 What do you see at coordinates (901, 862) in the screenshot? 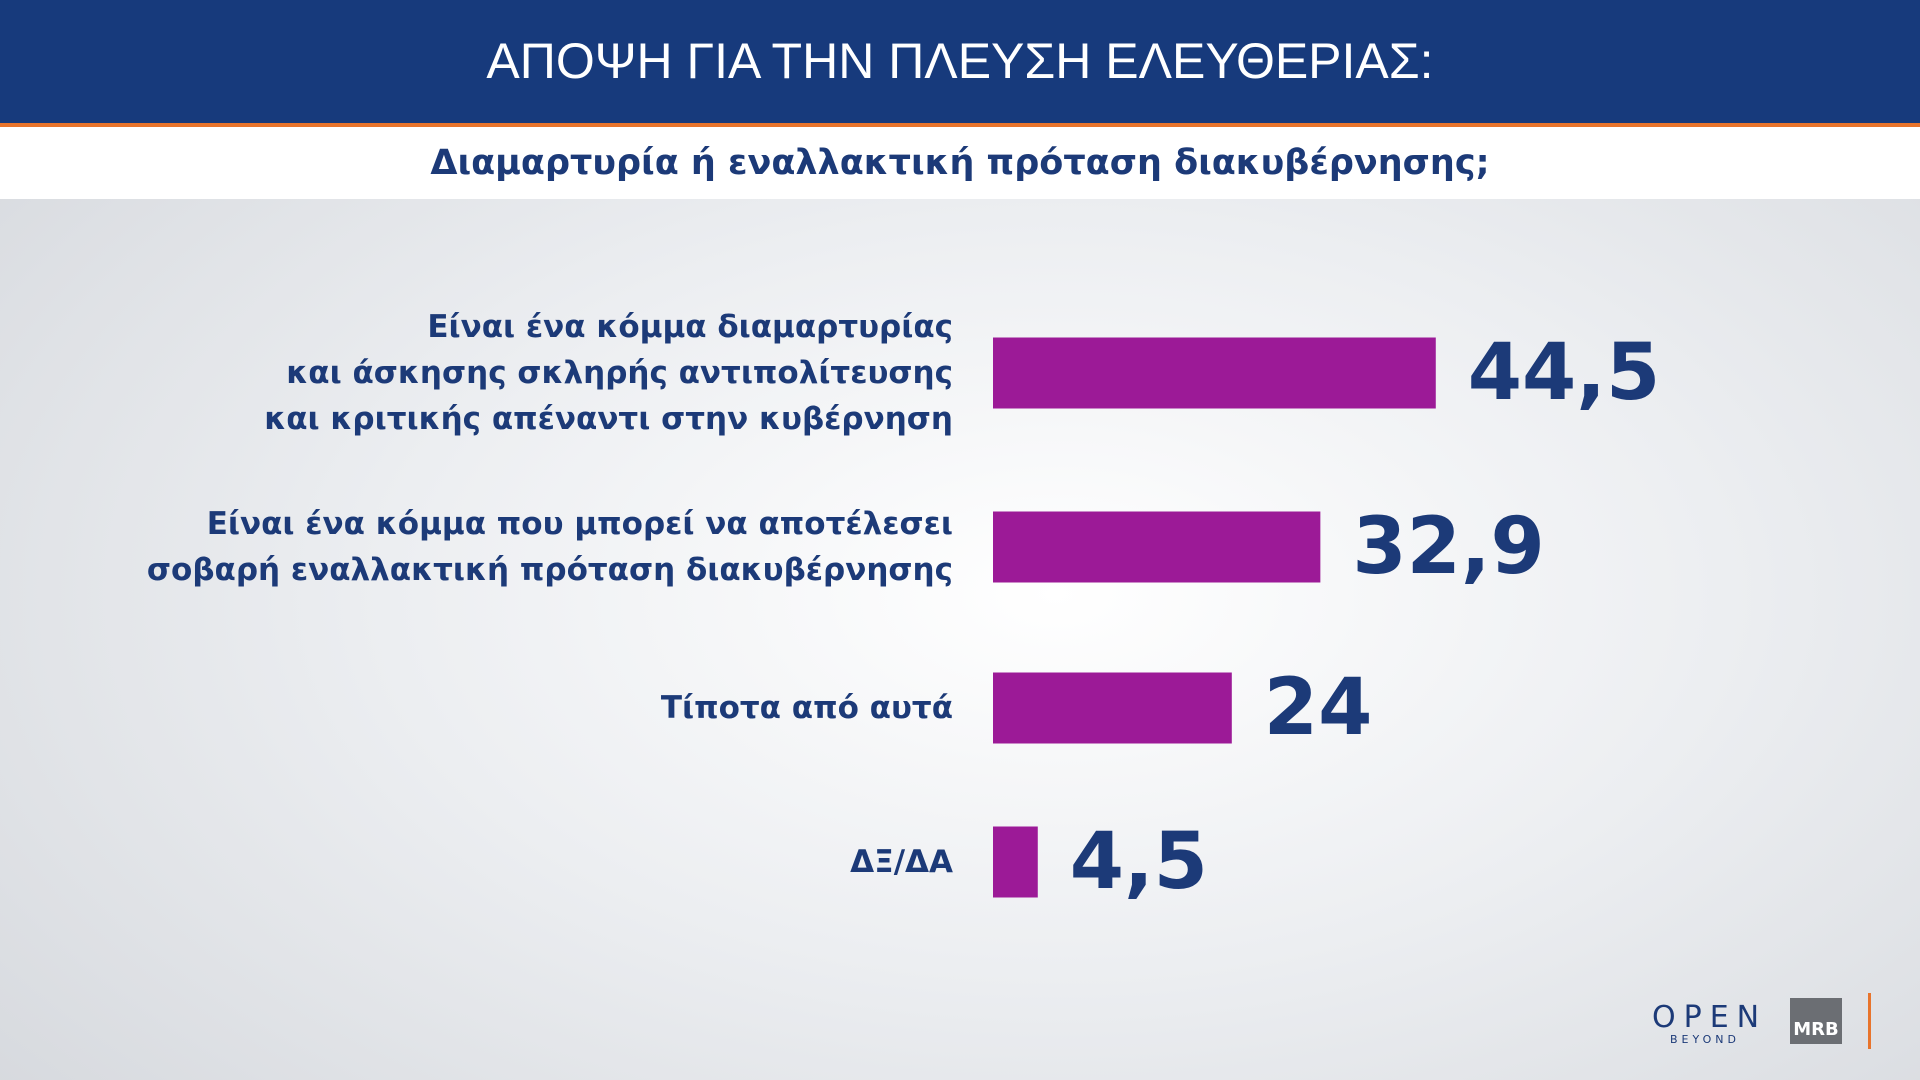
I see `category-label: ΔΞ/ΔΑ` at bounding box center [901, 862].